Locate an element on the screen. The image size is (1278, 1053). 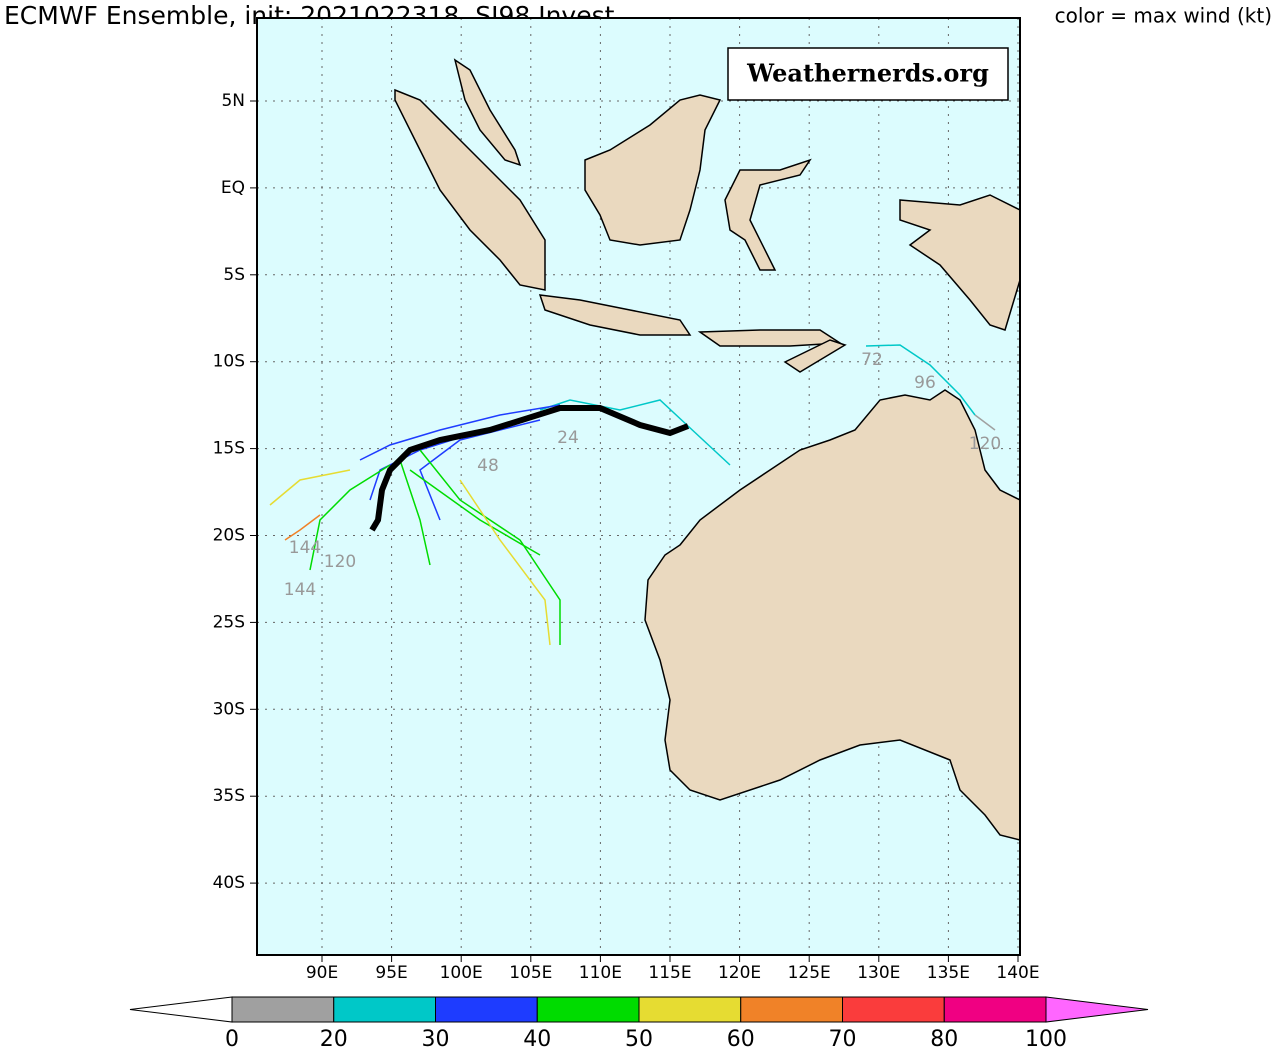
lon-label: 95E is located at coordinates (391, 973).